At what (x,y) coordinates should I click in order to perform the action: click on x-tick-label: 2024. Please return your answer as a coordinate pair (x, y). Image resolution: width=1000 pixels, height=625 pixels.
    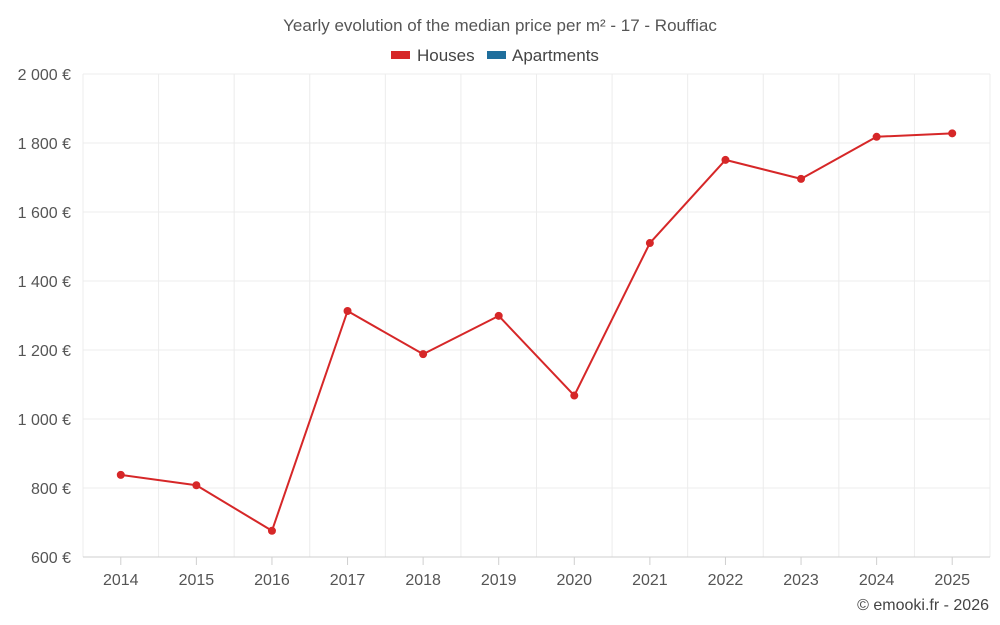
    Looking at the image, I should click on (877, 580).